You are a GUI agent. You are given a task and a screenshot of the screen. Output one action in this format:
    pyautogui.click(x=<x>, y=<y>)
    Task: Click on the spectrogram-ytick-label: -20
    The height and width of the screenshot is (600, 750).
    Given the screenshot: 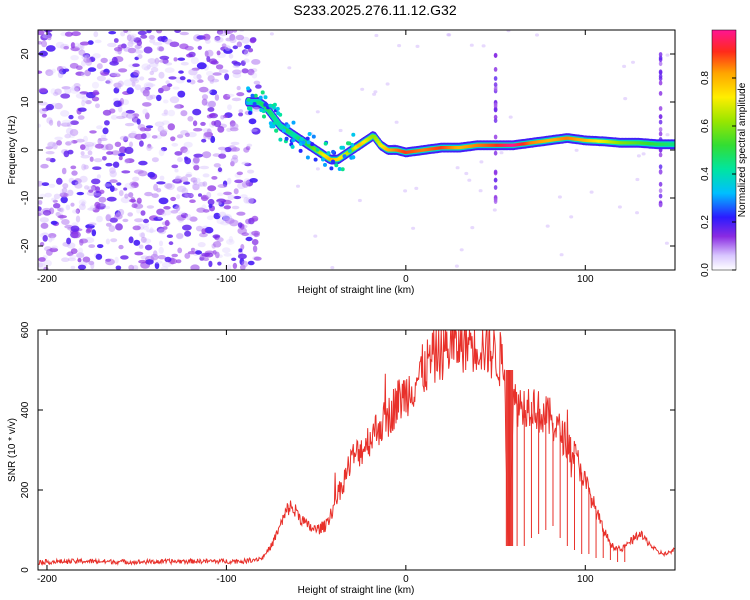 What is the action you would take?
    pyautogui.click(x=25, y=245)
    